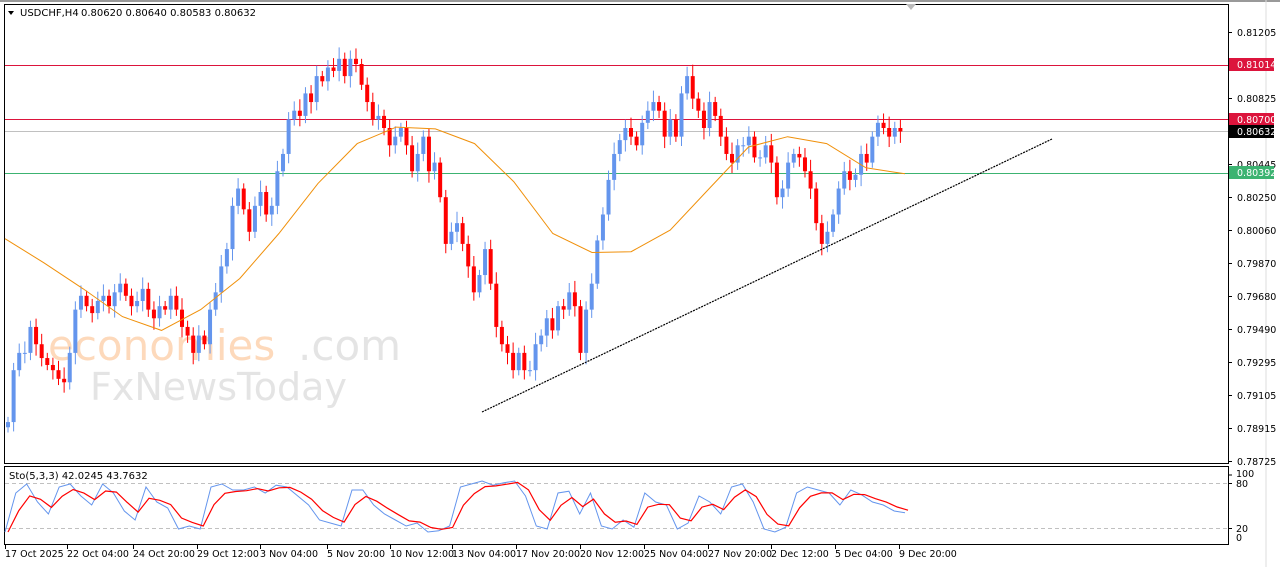 The width and height of the screenshot is (1280, 567). What do you see at coordinates (1256, 330) in the screenshot?
I see `price-tick: 0.79490` at bounding box center [1256, 330].